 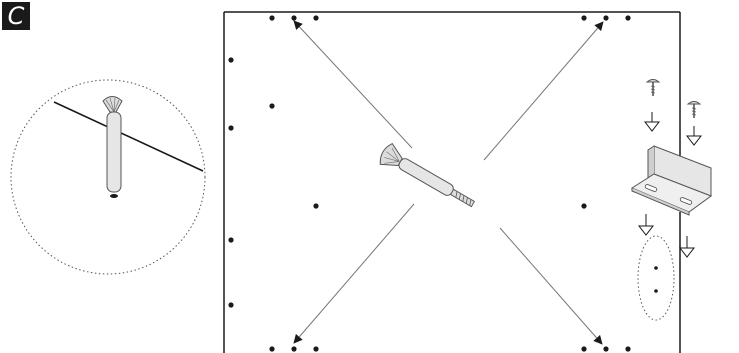 I want to click on down-arrows, so click(x=670, y=185).